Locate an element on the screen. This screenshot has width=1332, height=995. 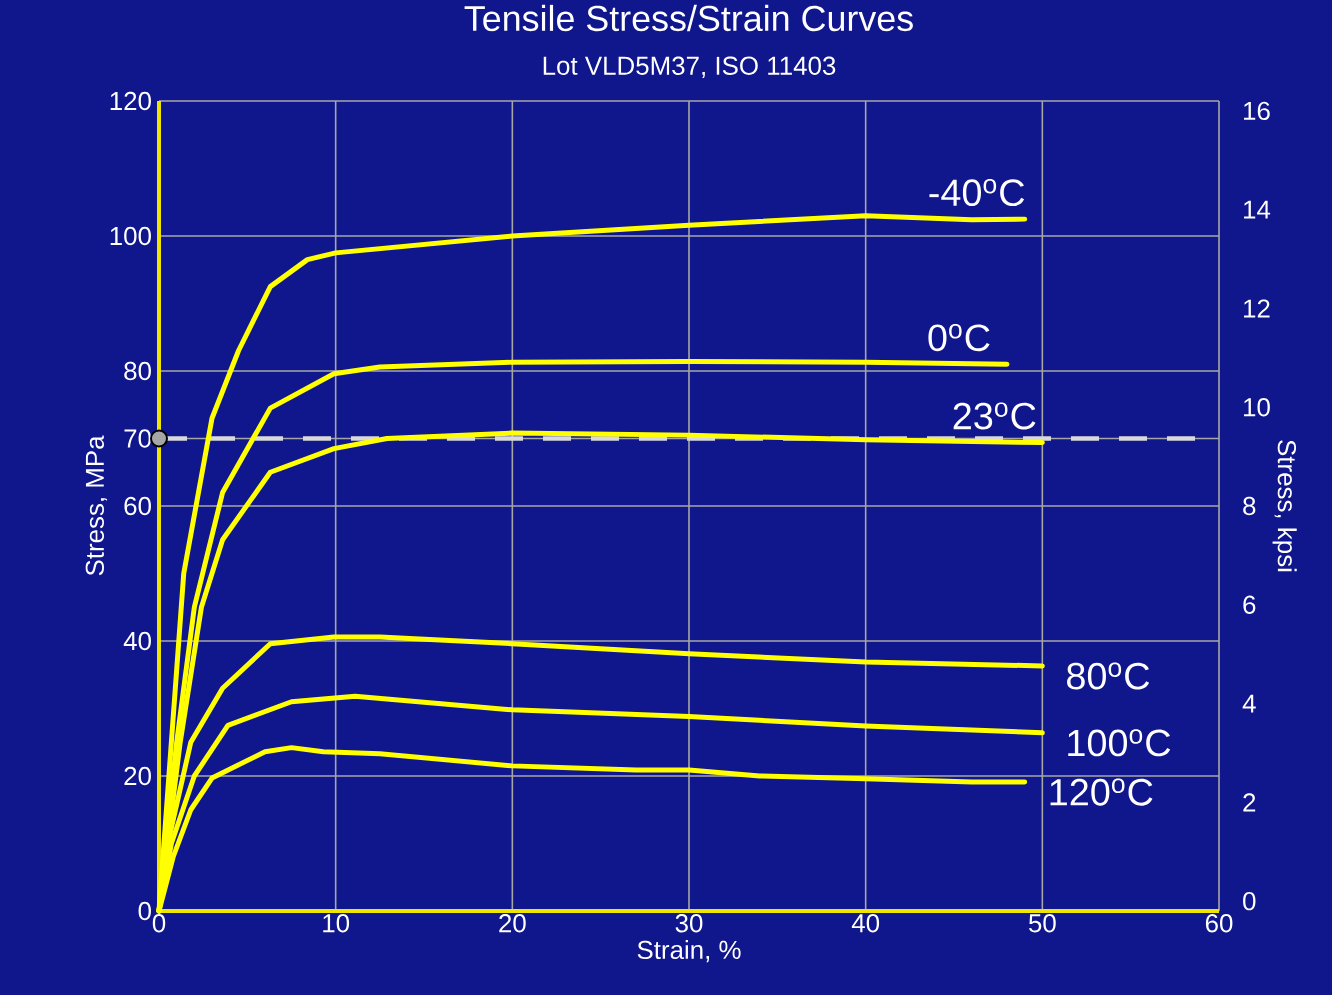
y-tick-label: 20 is located at coordinates (137, 776).